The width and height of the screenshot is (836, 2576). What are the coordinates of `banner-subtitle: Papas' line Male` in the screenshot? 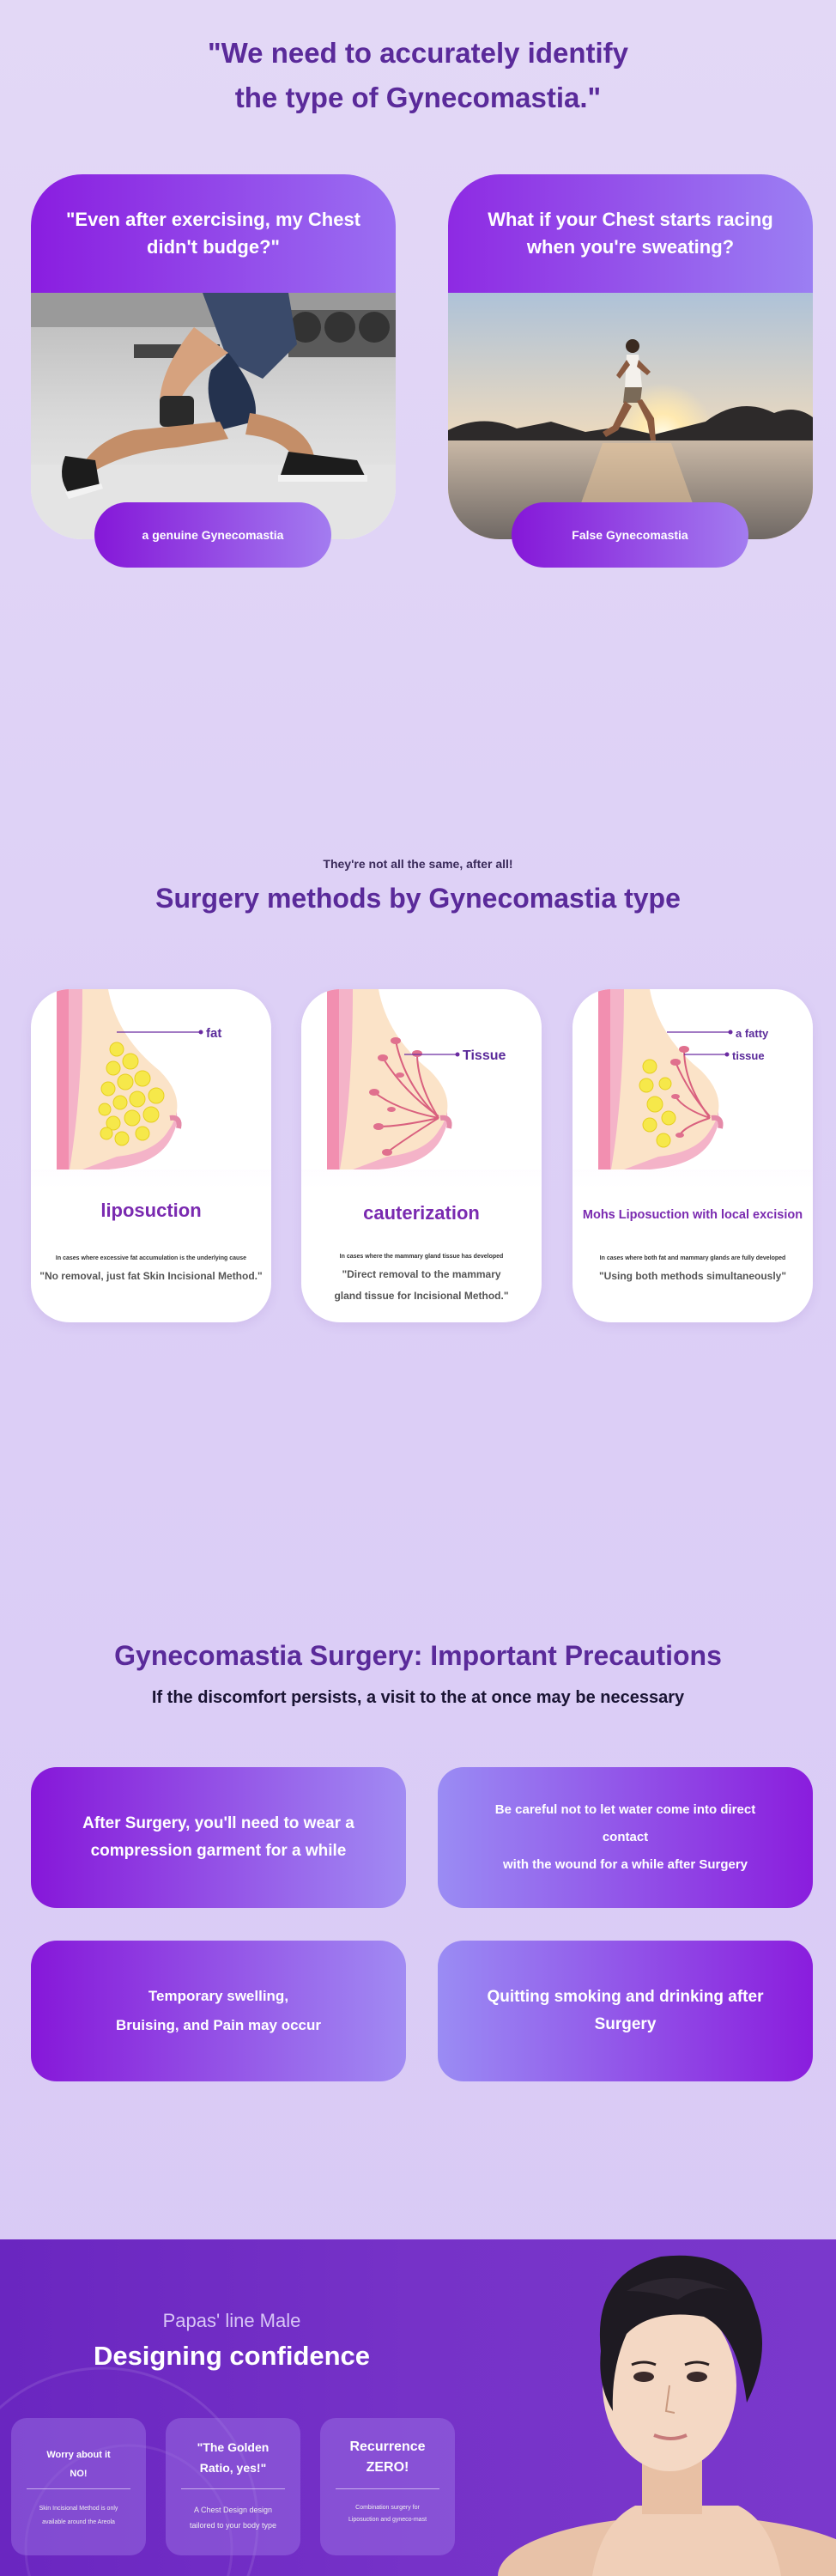 It's located at (231, 2320).